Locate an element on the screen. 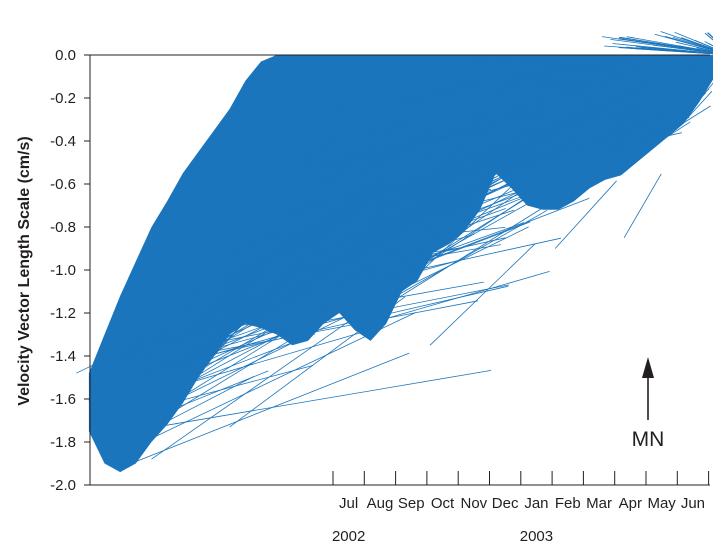 This screenshot has width=713, height=551. north-marker-label: MN is located at coordinates (648, 439).